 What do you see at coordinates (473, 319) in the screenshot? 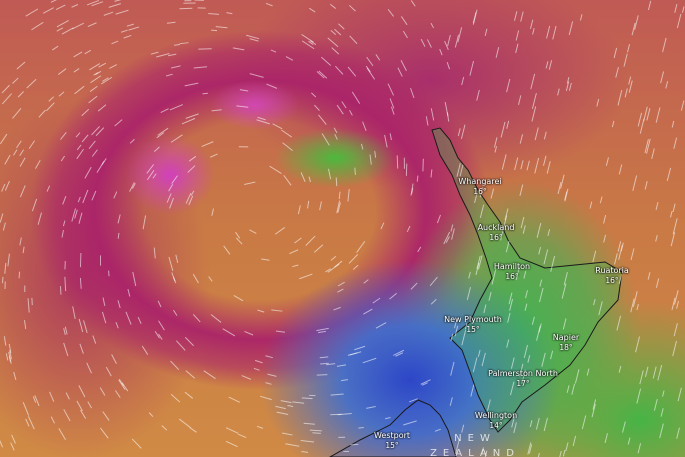
I see `city-name: New Plymouth` at bounding box center [473, 319].